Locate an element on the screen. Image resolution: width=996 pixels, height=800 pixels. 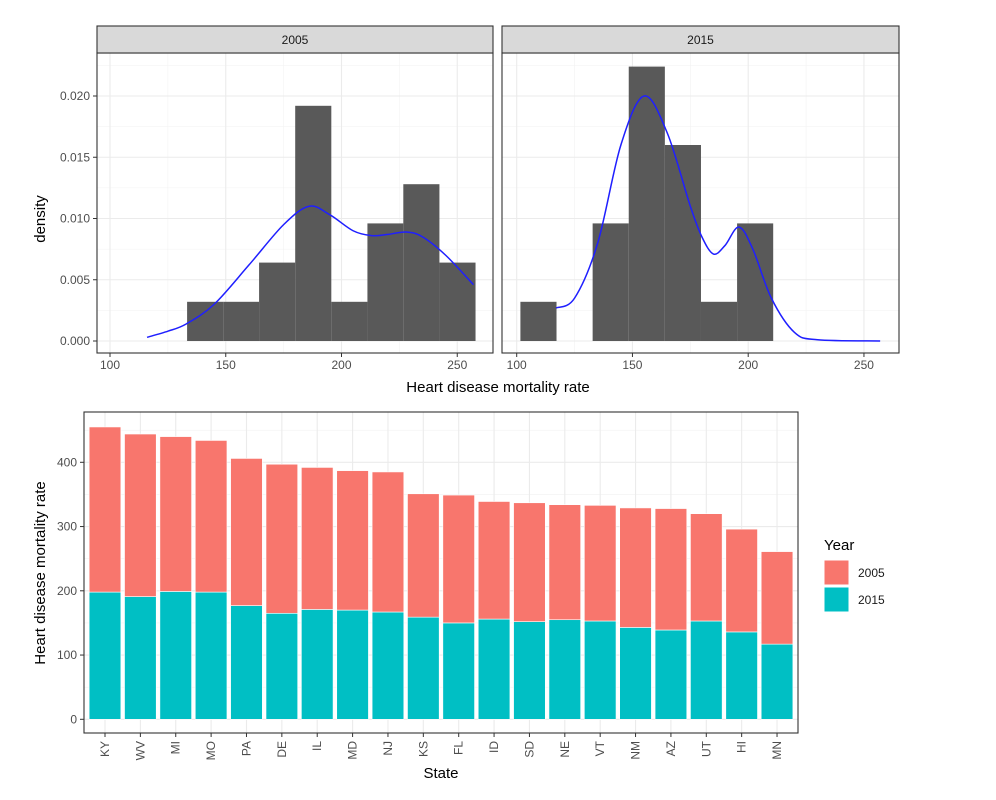
bar-2015-NE is located at coordinates (564, 669).